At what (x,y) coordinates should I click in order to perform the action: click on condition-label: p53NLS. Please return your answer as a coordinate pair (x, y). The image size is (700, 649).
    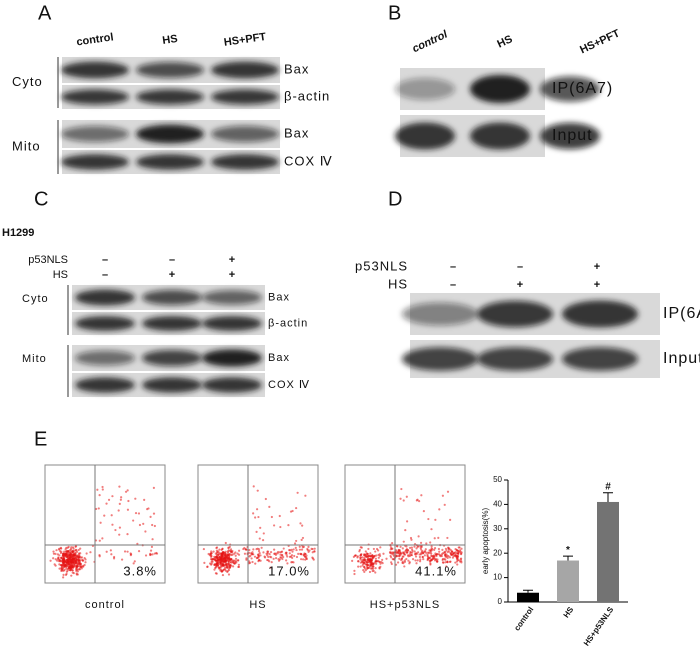
    Looking at the image, I should click on (48, 260).